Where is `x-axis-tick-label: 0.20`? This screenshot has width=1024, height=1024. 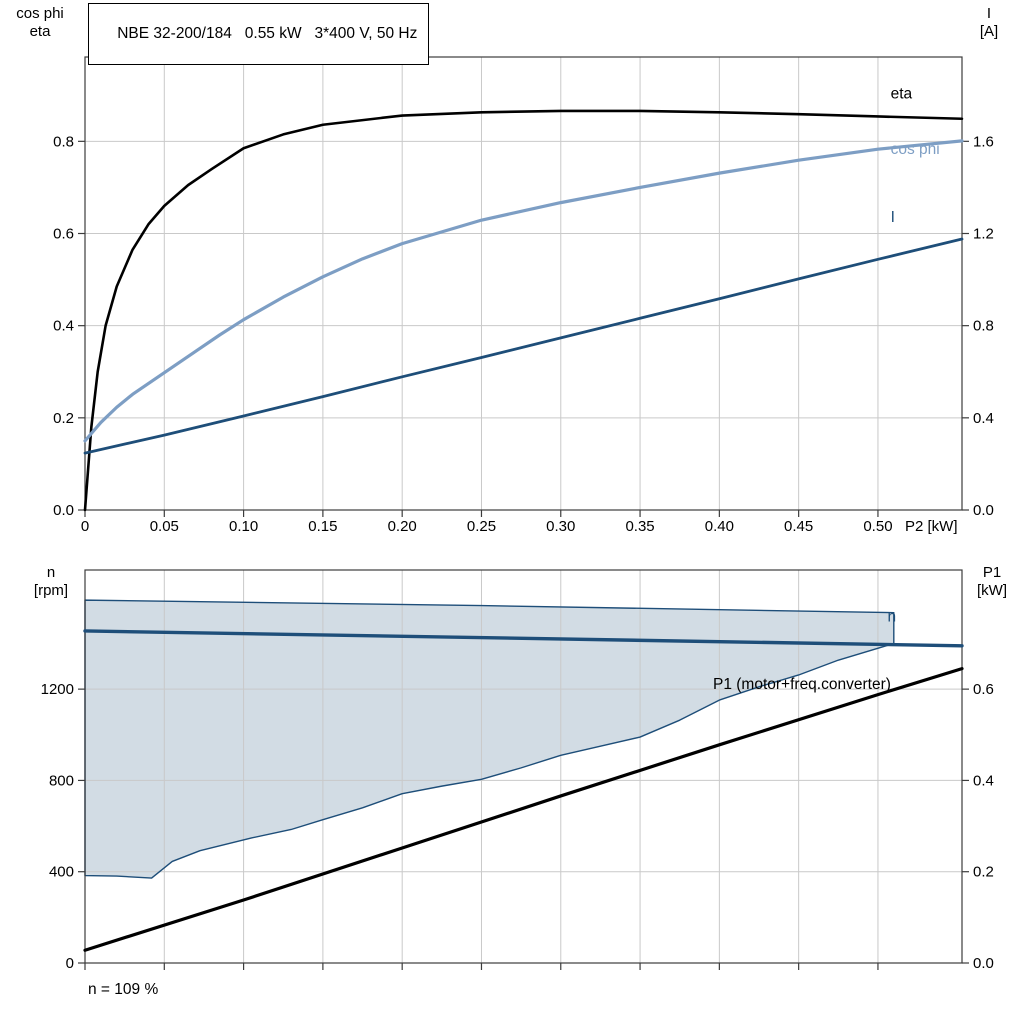
x-axis-tick-label: 0.20 is located at coordinates (402, 526).